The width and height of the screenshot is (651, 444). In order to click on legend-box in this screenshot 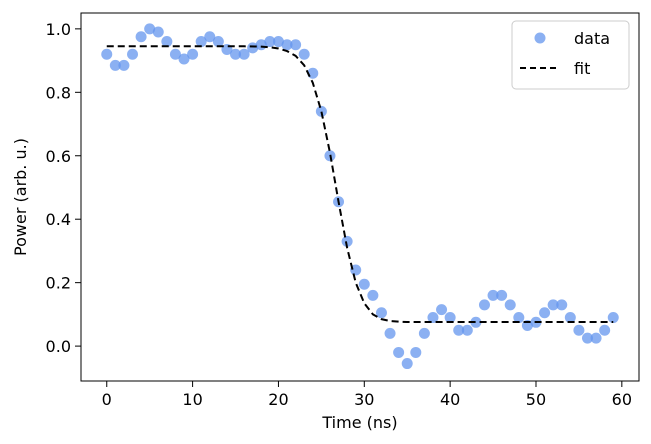, I will do `click(570, 55)`.